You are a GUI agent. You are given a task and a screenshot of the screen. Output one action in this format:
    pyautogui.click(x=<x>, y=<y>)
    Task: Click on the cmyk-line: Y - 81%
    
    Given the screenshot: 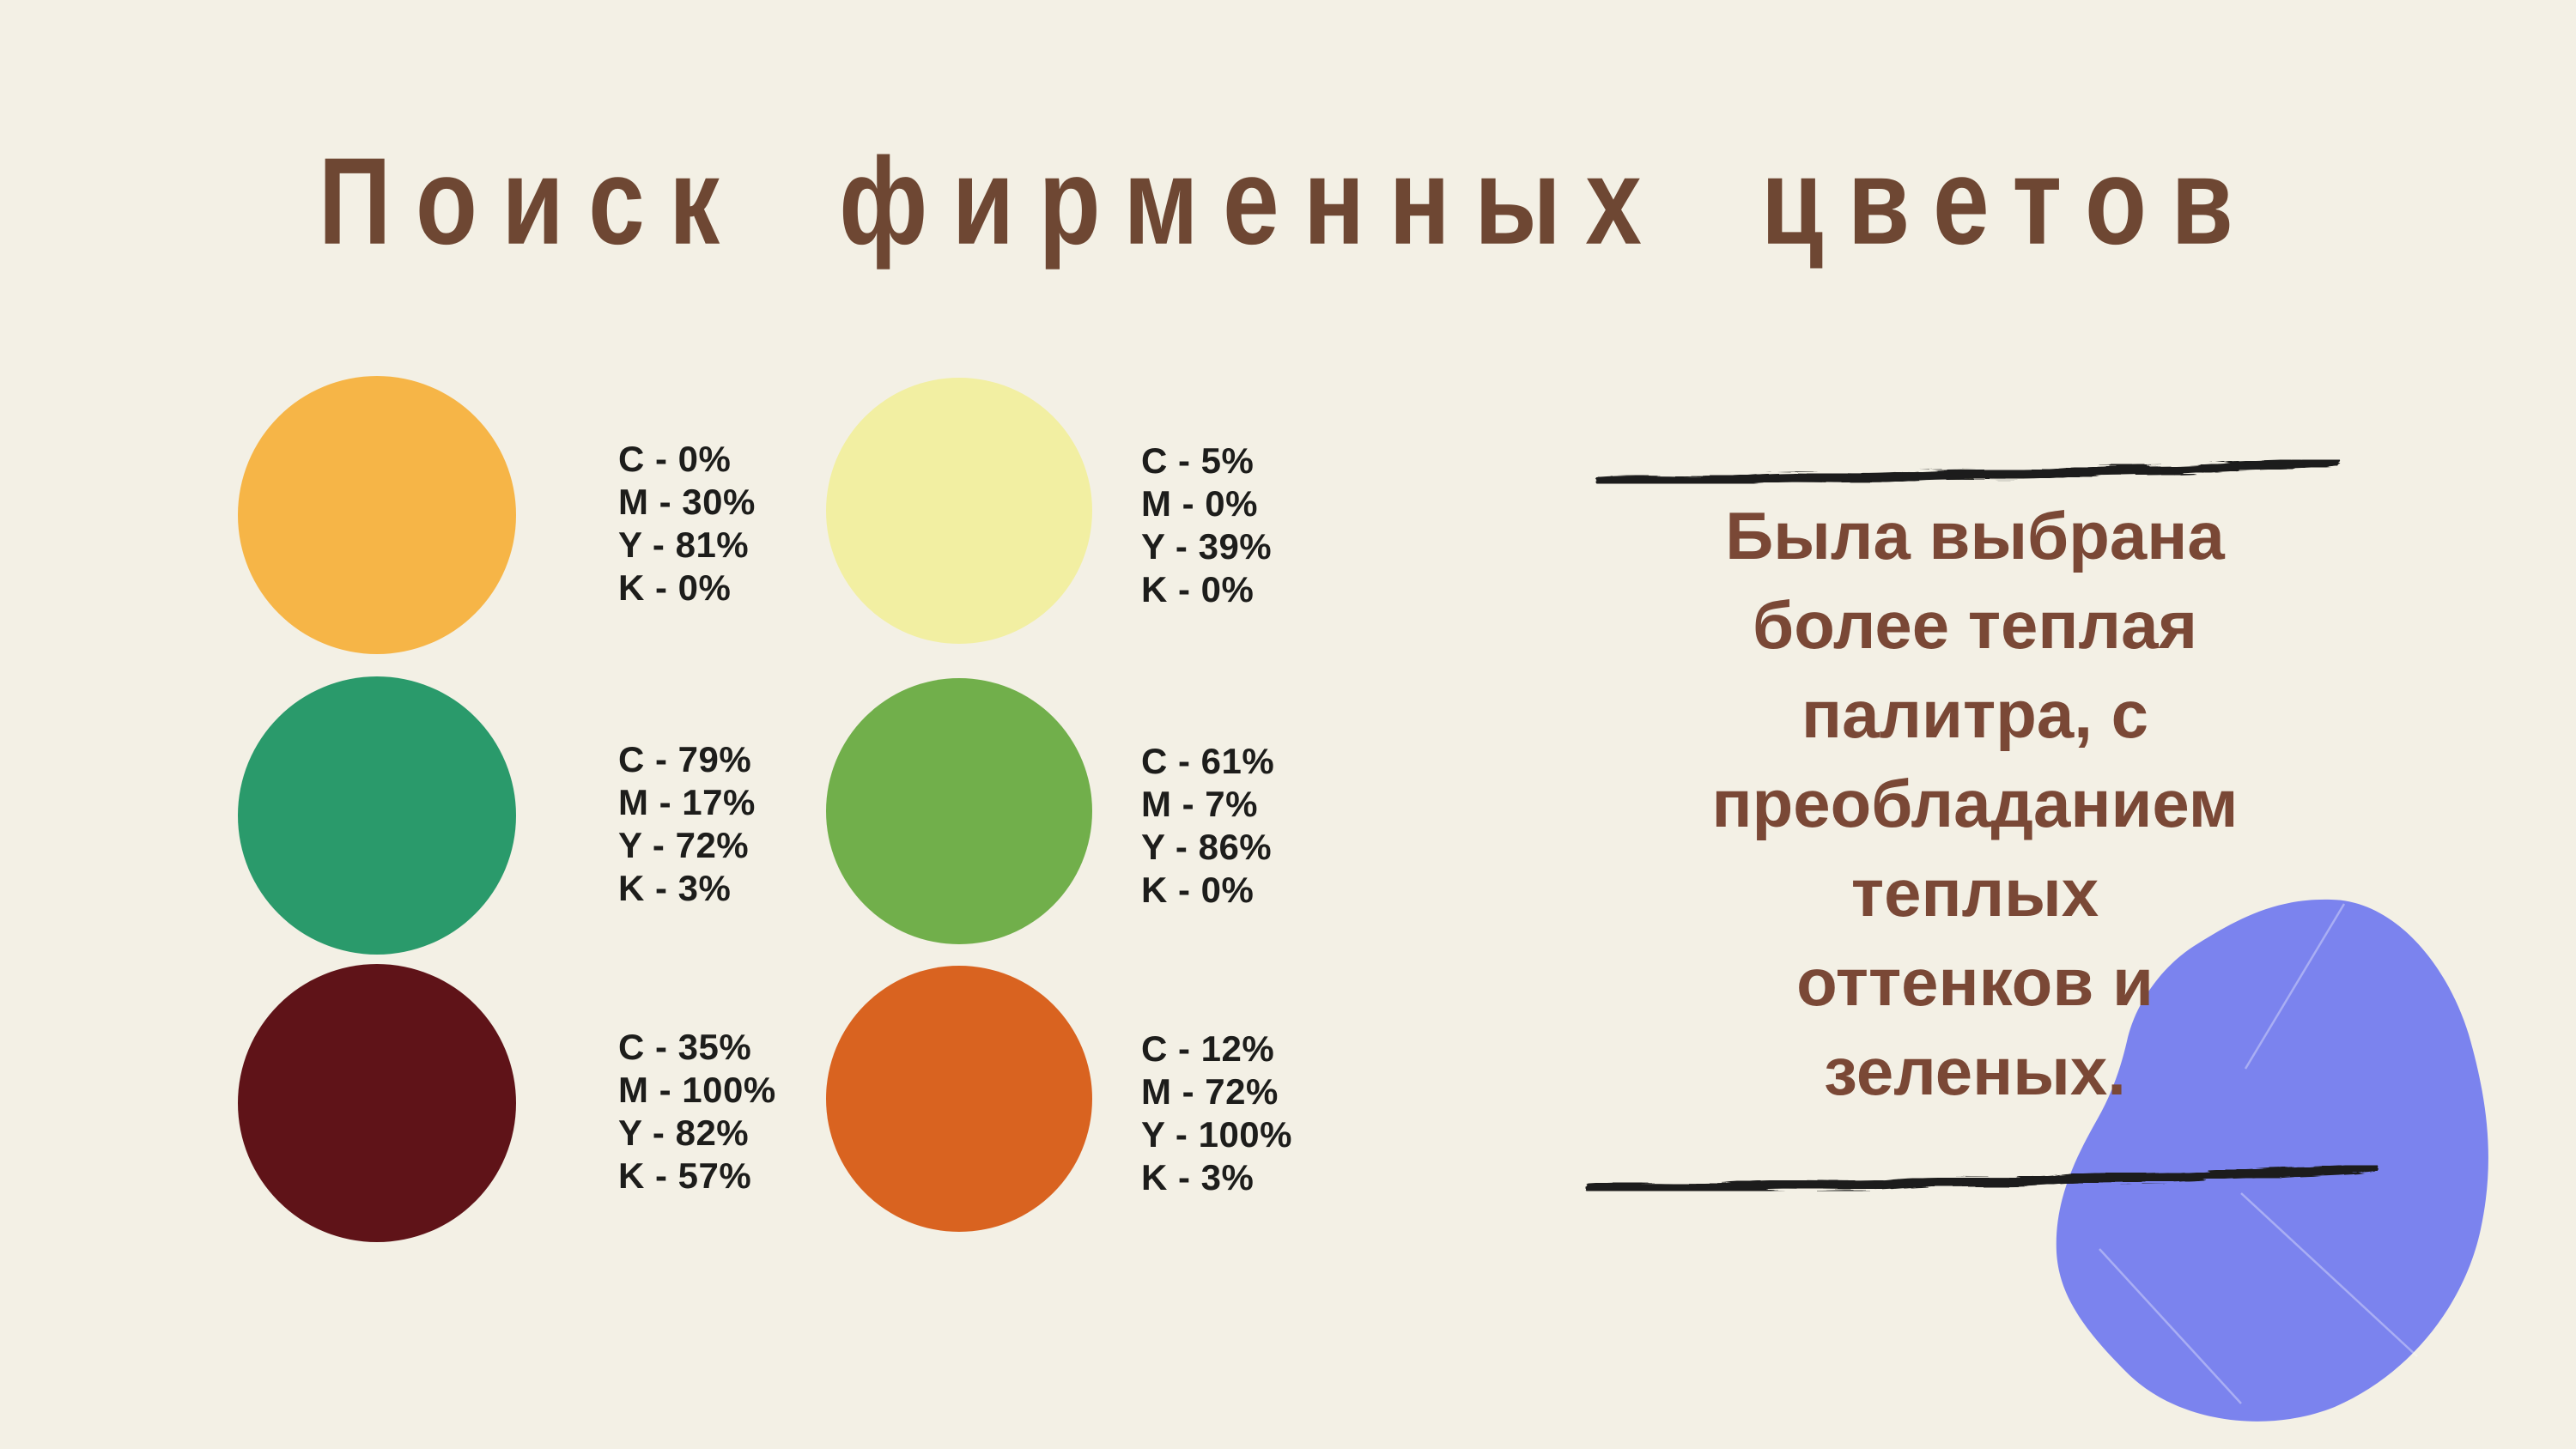 What is the action you would take?
    pyautogui.click(x=684, y=544)
    